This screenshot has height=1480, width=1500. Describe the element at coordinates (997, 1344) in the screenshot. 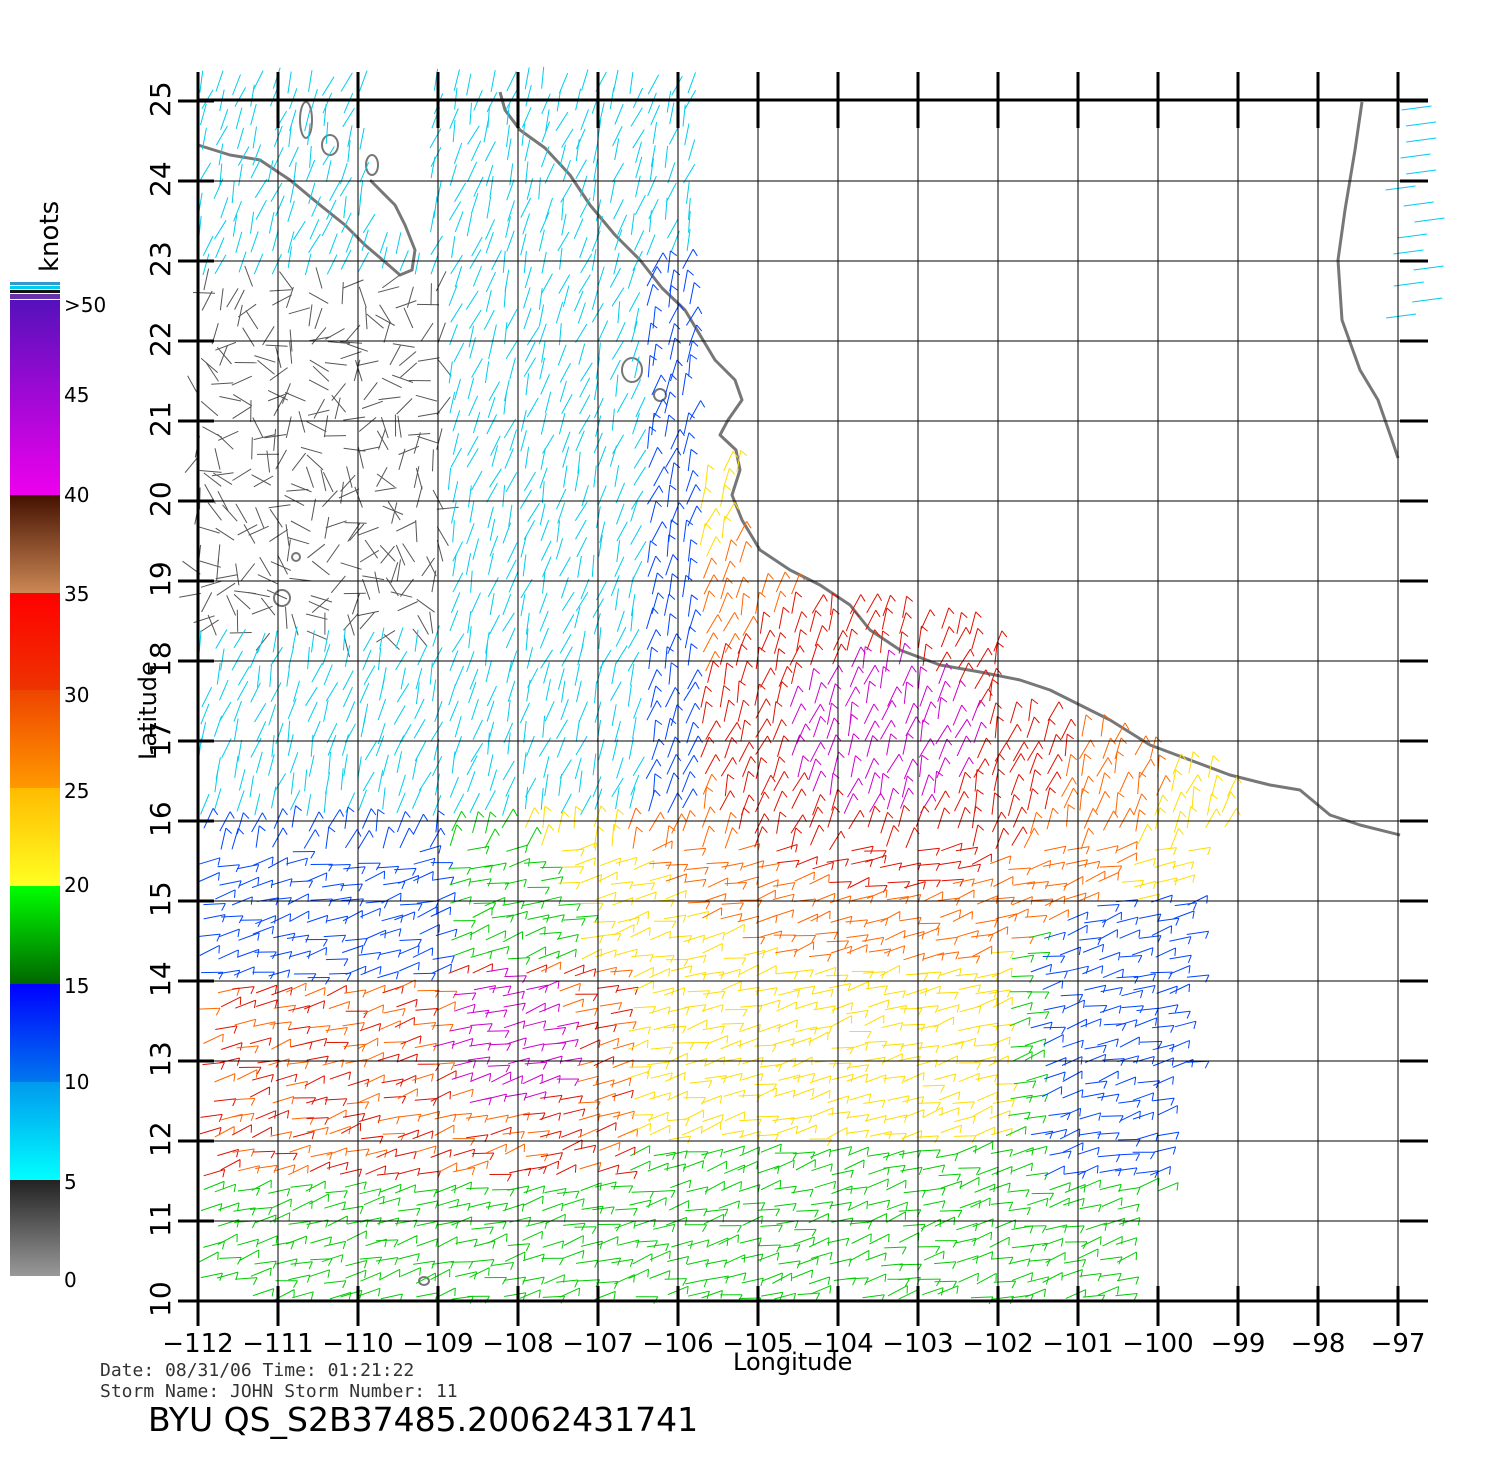

I see `lon-tick-label: −102` at that location.